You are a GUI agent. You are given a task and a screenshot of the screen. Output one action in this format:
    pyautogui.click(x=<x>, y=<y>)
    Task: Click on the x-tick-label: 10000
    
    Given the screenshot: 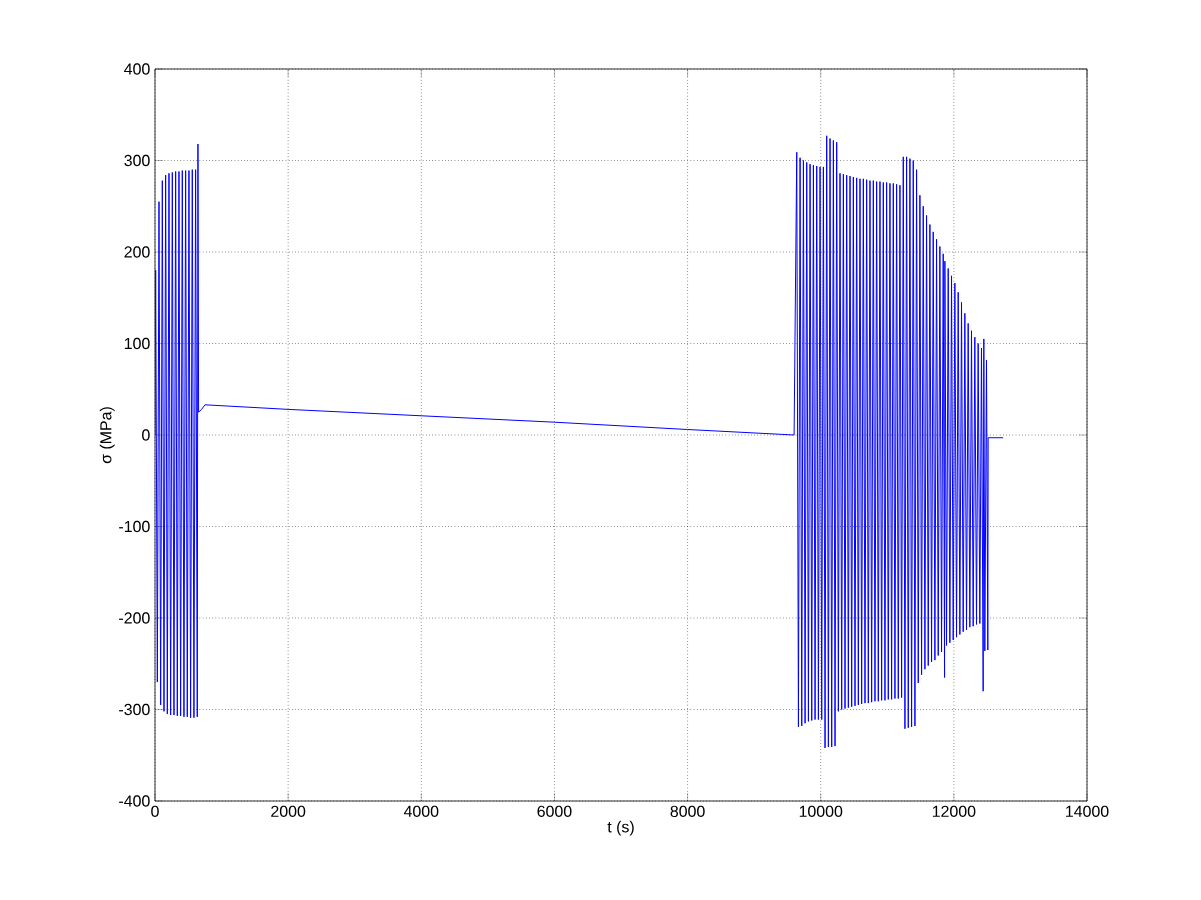 What is the action you would take?
    pyautogui.click(x=821, y=811)
    